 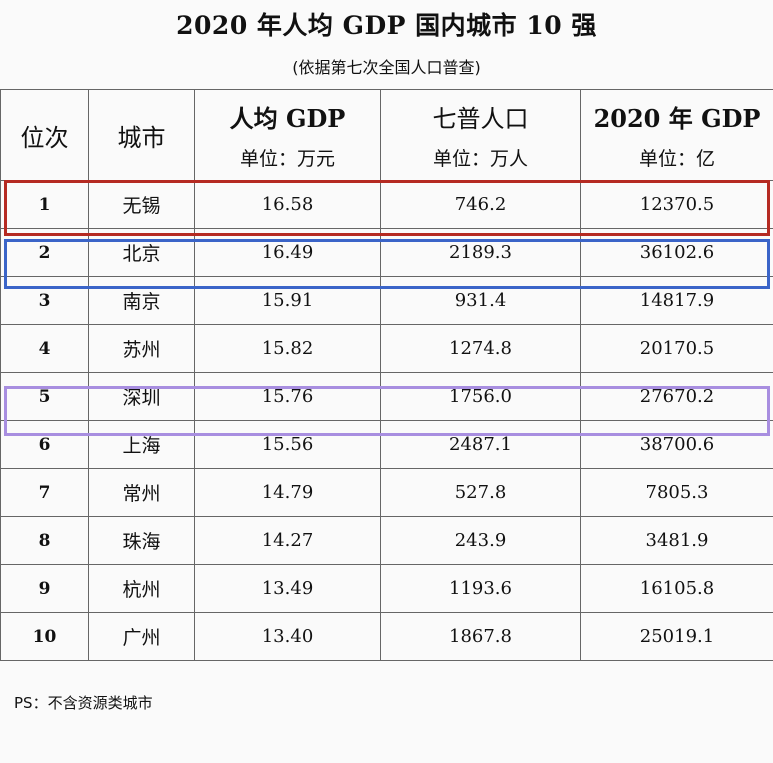 What do you see at coordinates (44, 588) in the screenshot?
I see `rank-cell: 9` at bounding box center [44, 588].